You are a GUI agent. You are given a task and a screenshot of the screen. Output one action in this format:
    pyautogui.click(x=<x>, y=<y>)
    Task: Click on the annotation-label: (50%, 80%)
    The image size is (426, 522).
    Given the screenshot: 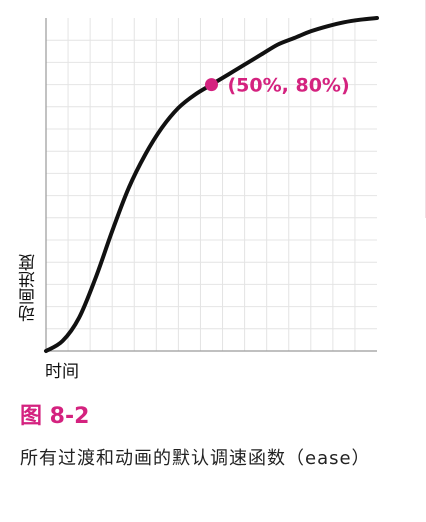 What is the action you would take?
    pyautogui.click(x=289, y=86)
    